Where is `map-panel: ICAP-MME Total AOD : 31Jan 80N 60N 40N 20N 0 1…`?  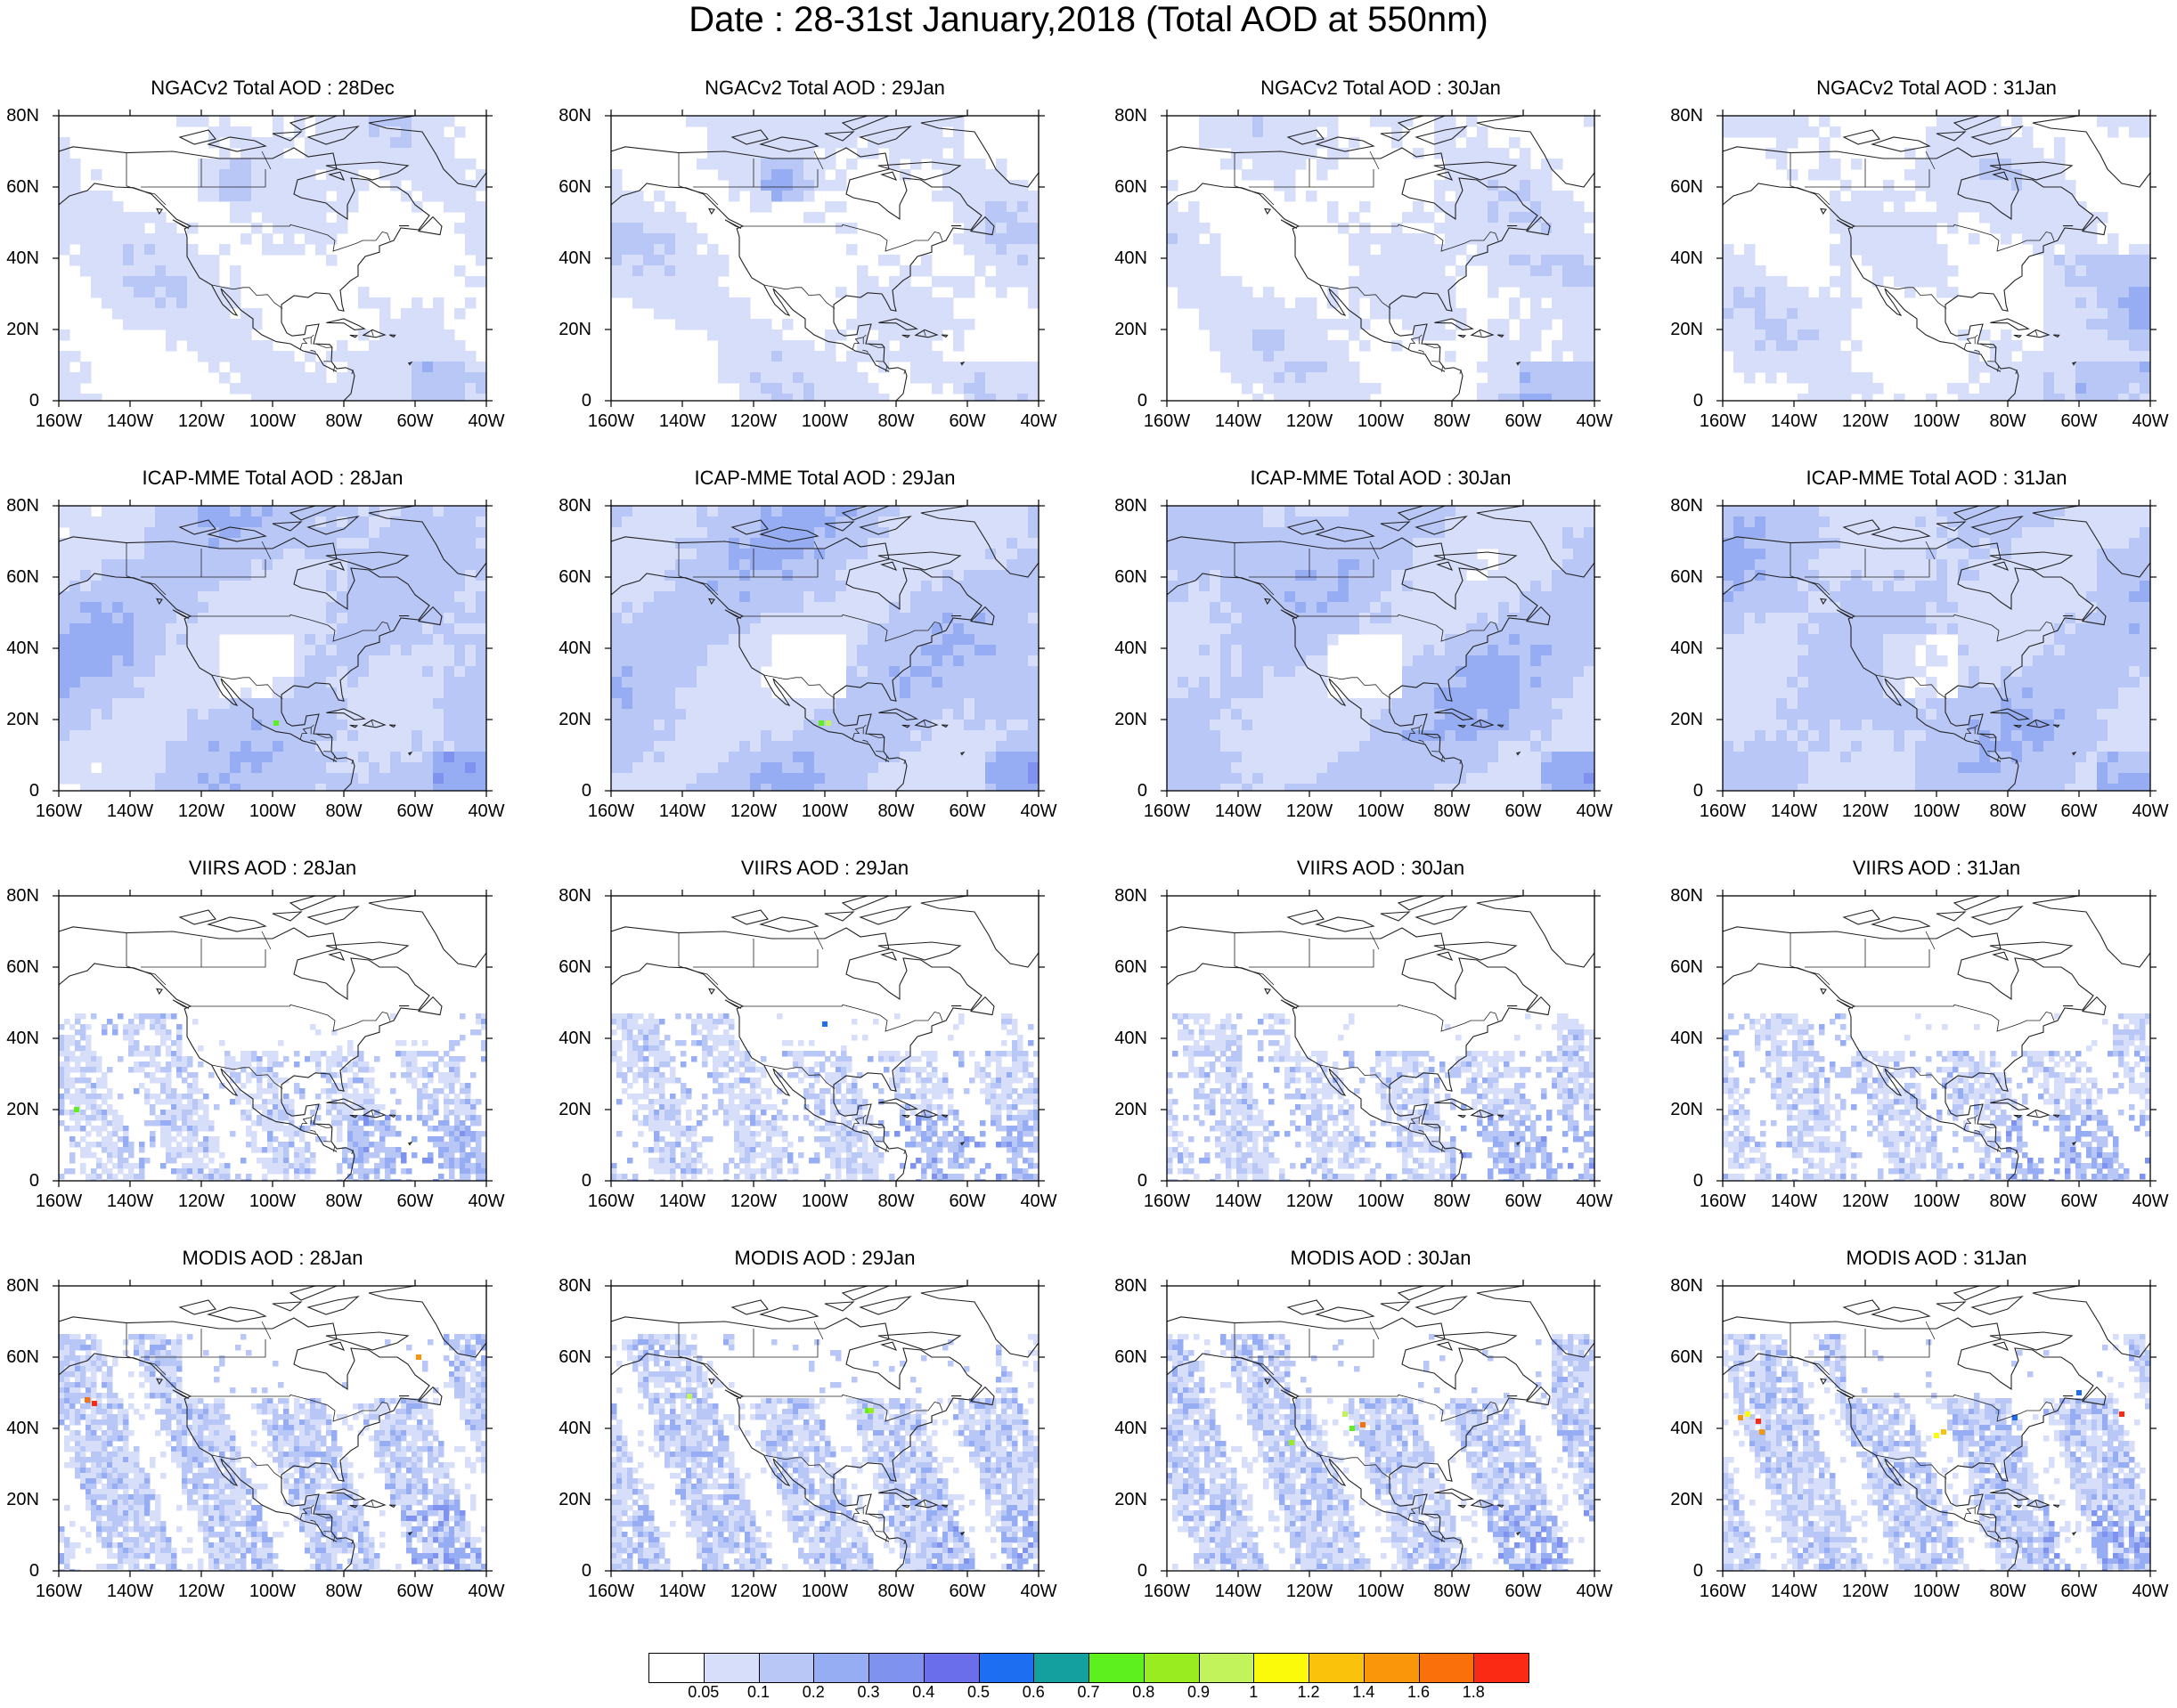 map-panel: ICAP-MME Total AOD : 31Jan 80N 60N 40N 20N 0 1… is located at coordinates (1921, 658).